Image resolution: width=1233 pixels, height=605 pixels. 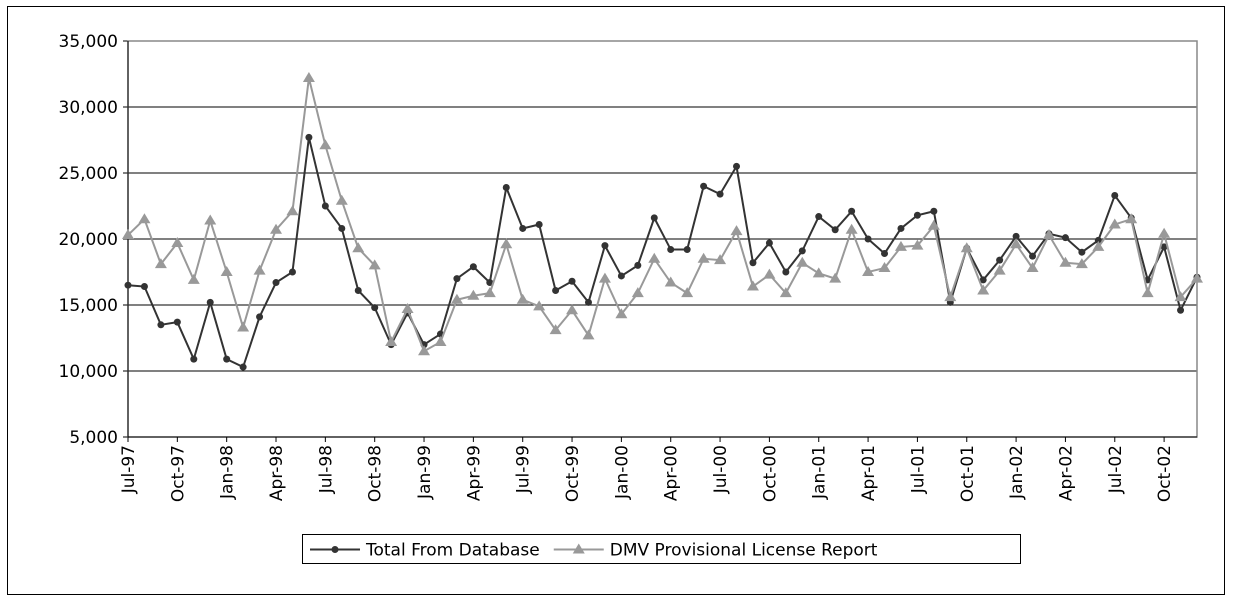 I want to click on x-tick-label: Jul-97, so click(x=129, y=469).